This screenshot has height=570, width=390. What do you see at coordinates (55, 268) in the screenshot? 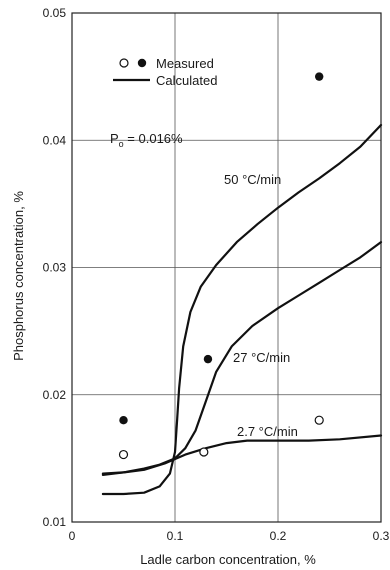
I see `y-tick-label: 0.03` at bounding box center [55, 268].